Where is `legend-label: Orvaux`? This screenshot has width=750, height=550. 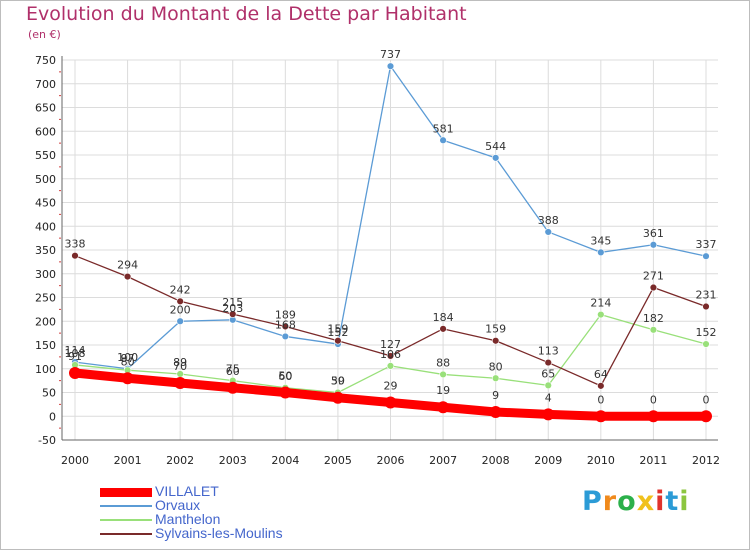 legend-label: Orvaux is located at coordinates (178, 505).